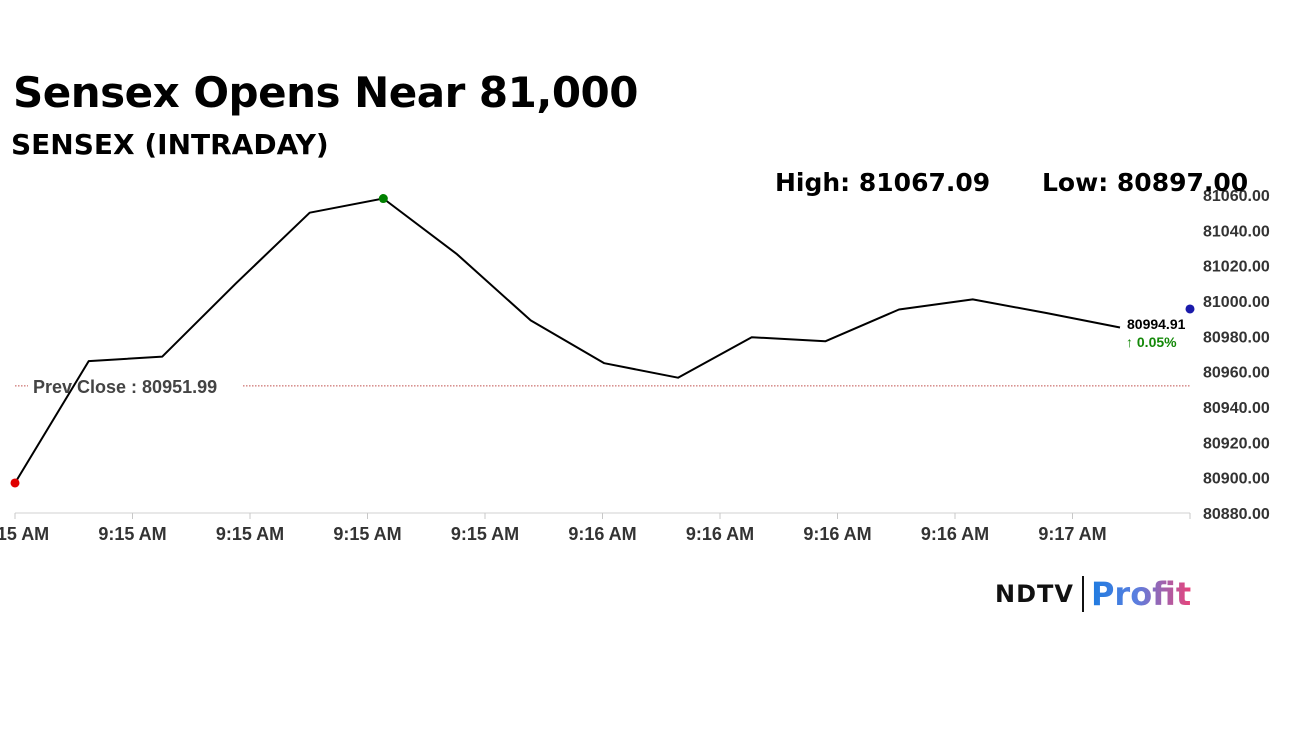 The height and width of the screenshot is (729, 1296). I want to click on y-tick-label: 80960.00, so click(1236, 373).